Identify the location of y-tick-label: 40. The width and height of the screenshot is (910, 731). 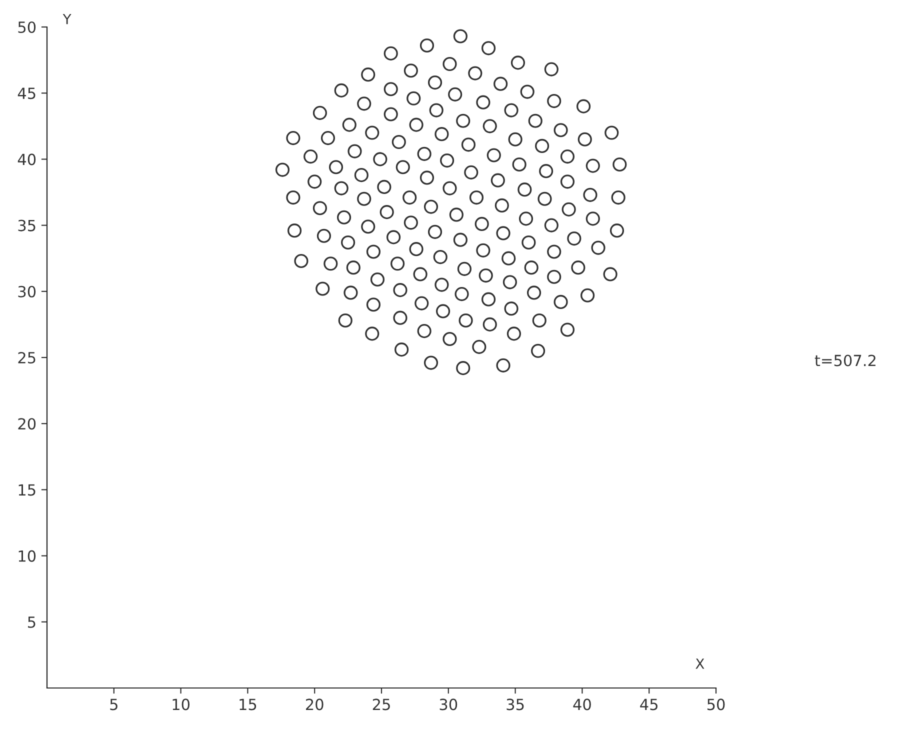
(27, 160).